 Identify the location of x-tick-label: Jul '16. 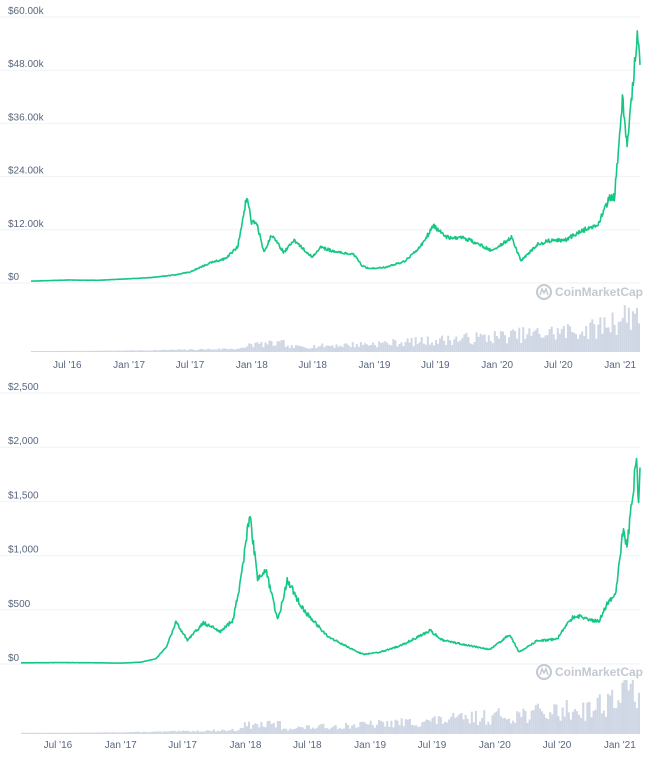
(58, 745).